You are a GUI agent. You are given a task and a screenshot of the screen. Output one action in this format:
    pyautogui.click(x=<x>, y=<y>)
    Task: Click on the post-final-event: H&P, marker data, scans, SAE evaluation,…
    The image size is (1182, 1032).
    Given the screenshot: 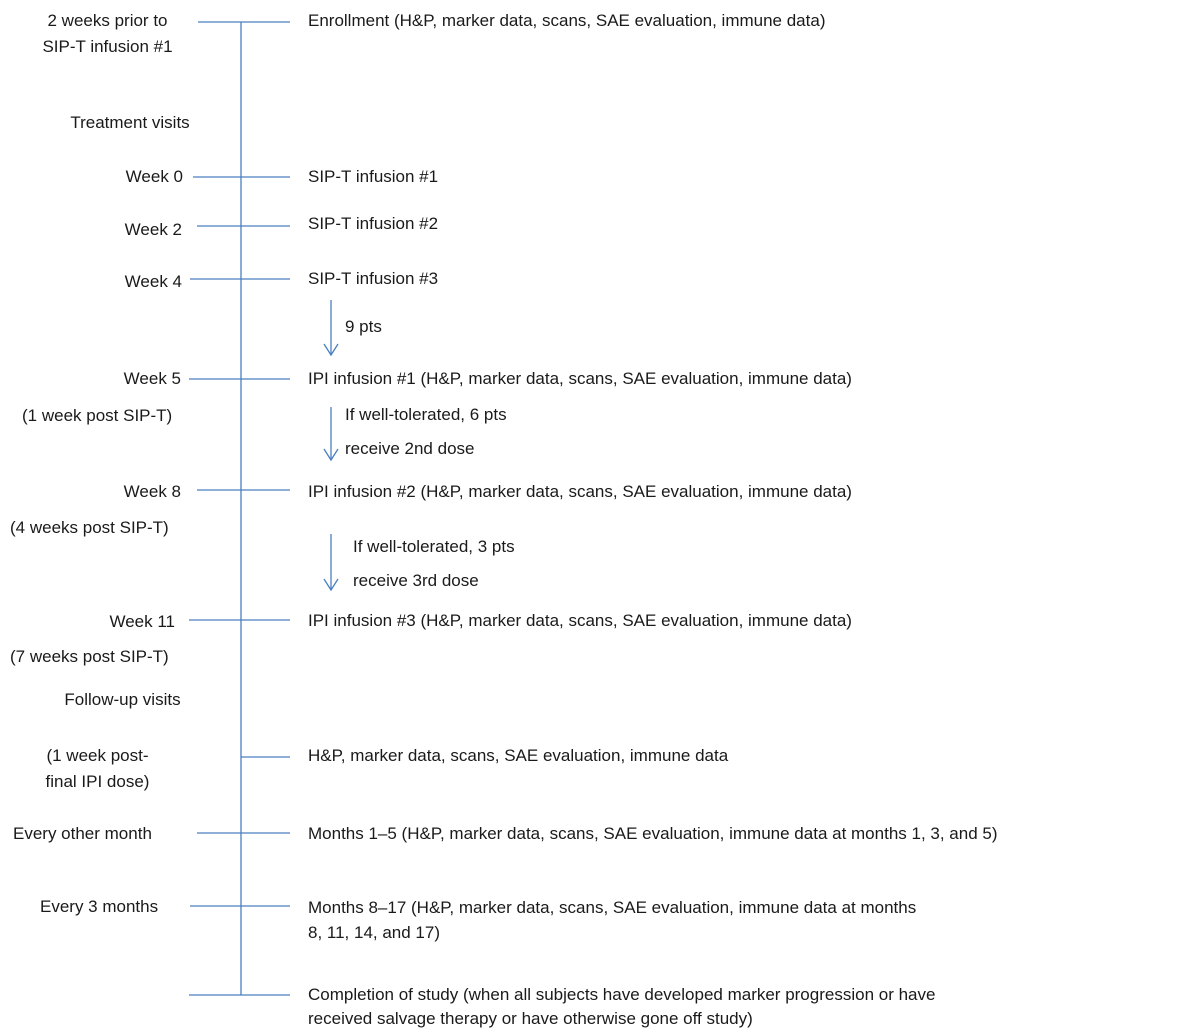 What is the action you would take?
    pyautogui.click(x=518, y=756)
    